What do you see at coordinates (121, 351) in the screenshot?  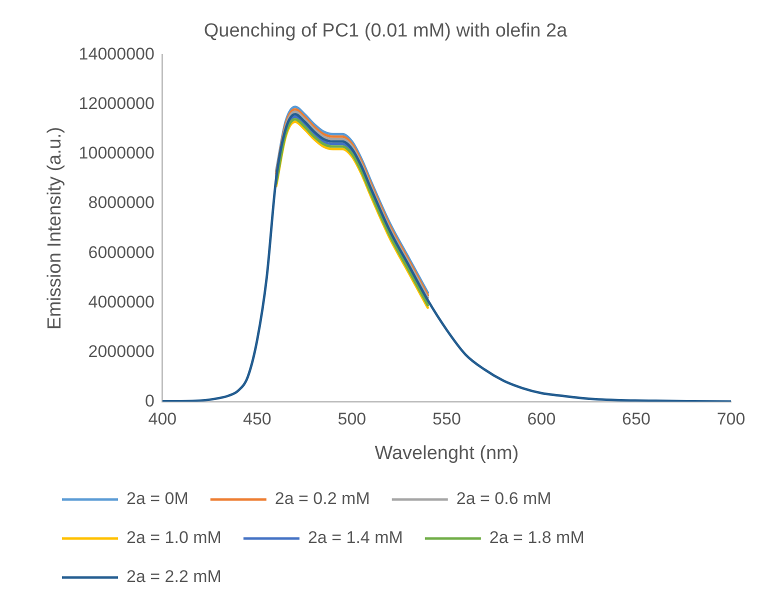 I see `y-tick-label: 2000000` at bounding box center [121, 351].